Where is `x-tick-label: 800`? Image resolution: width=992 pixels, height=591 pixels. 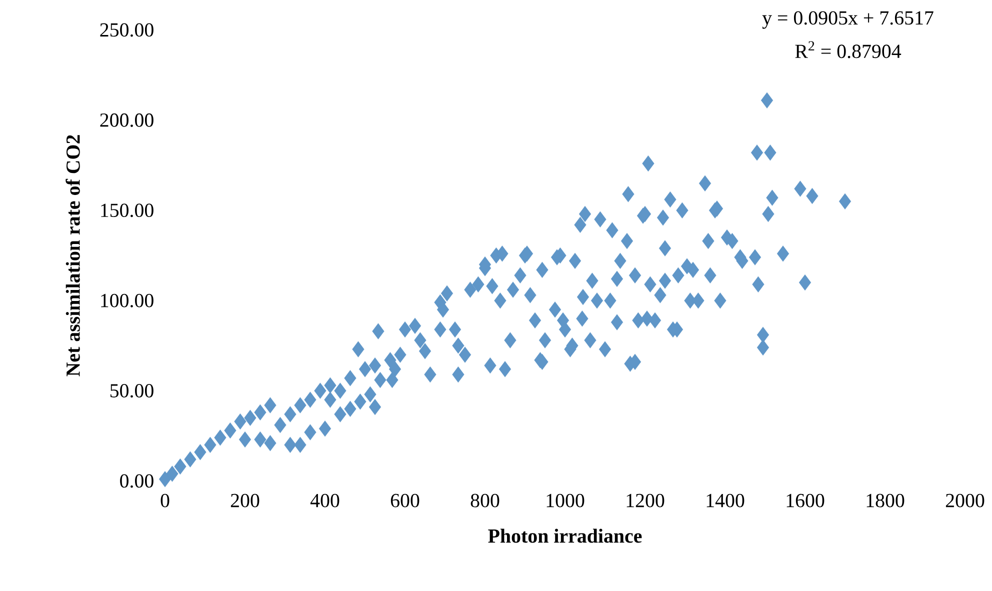
x-tick-label: 800 is located at coordinates (485, 501).